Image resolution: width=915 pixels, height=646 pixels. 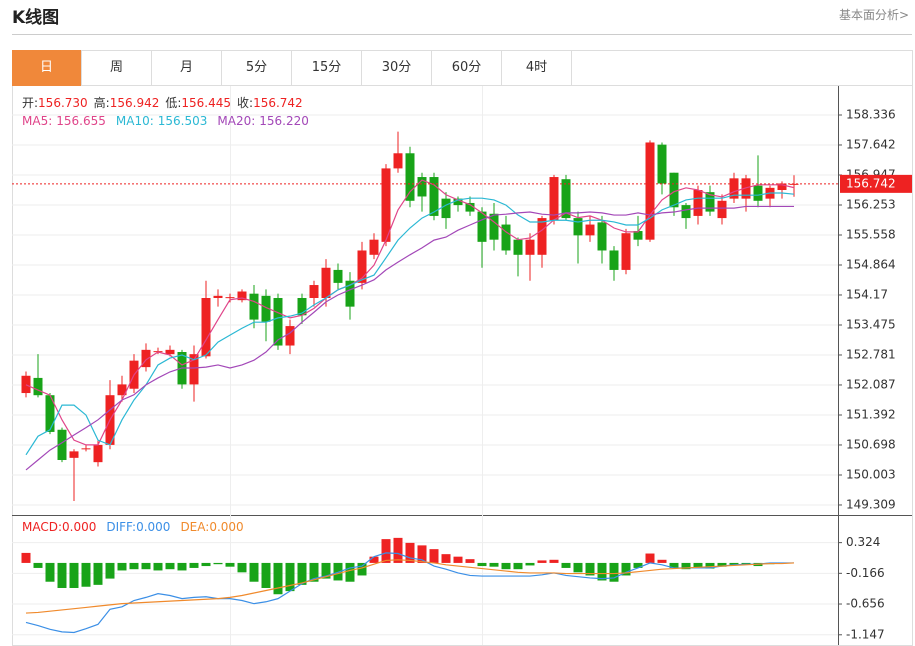 I want to click on last-price-box, so click(x=876, y=183).